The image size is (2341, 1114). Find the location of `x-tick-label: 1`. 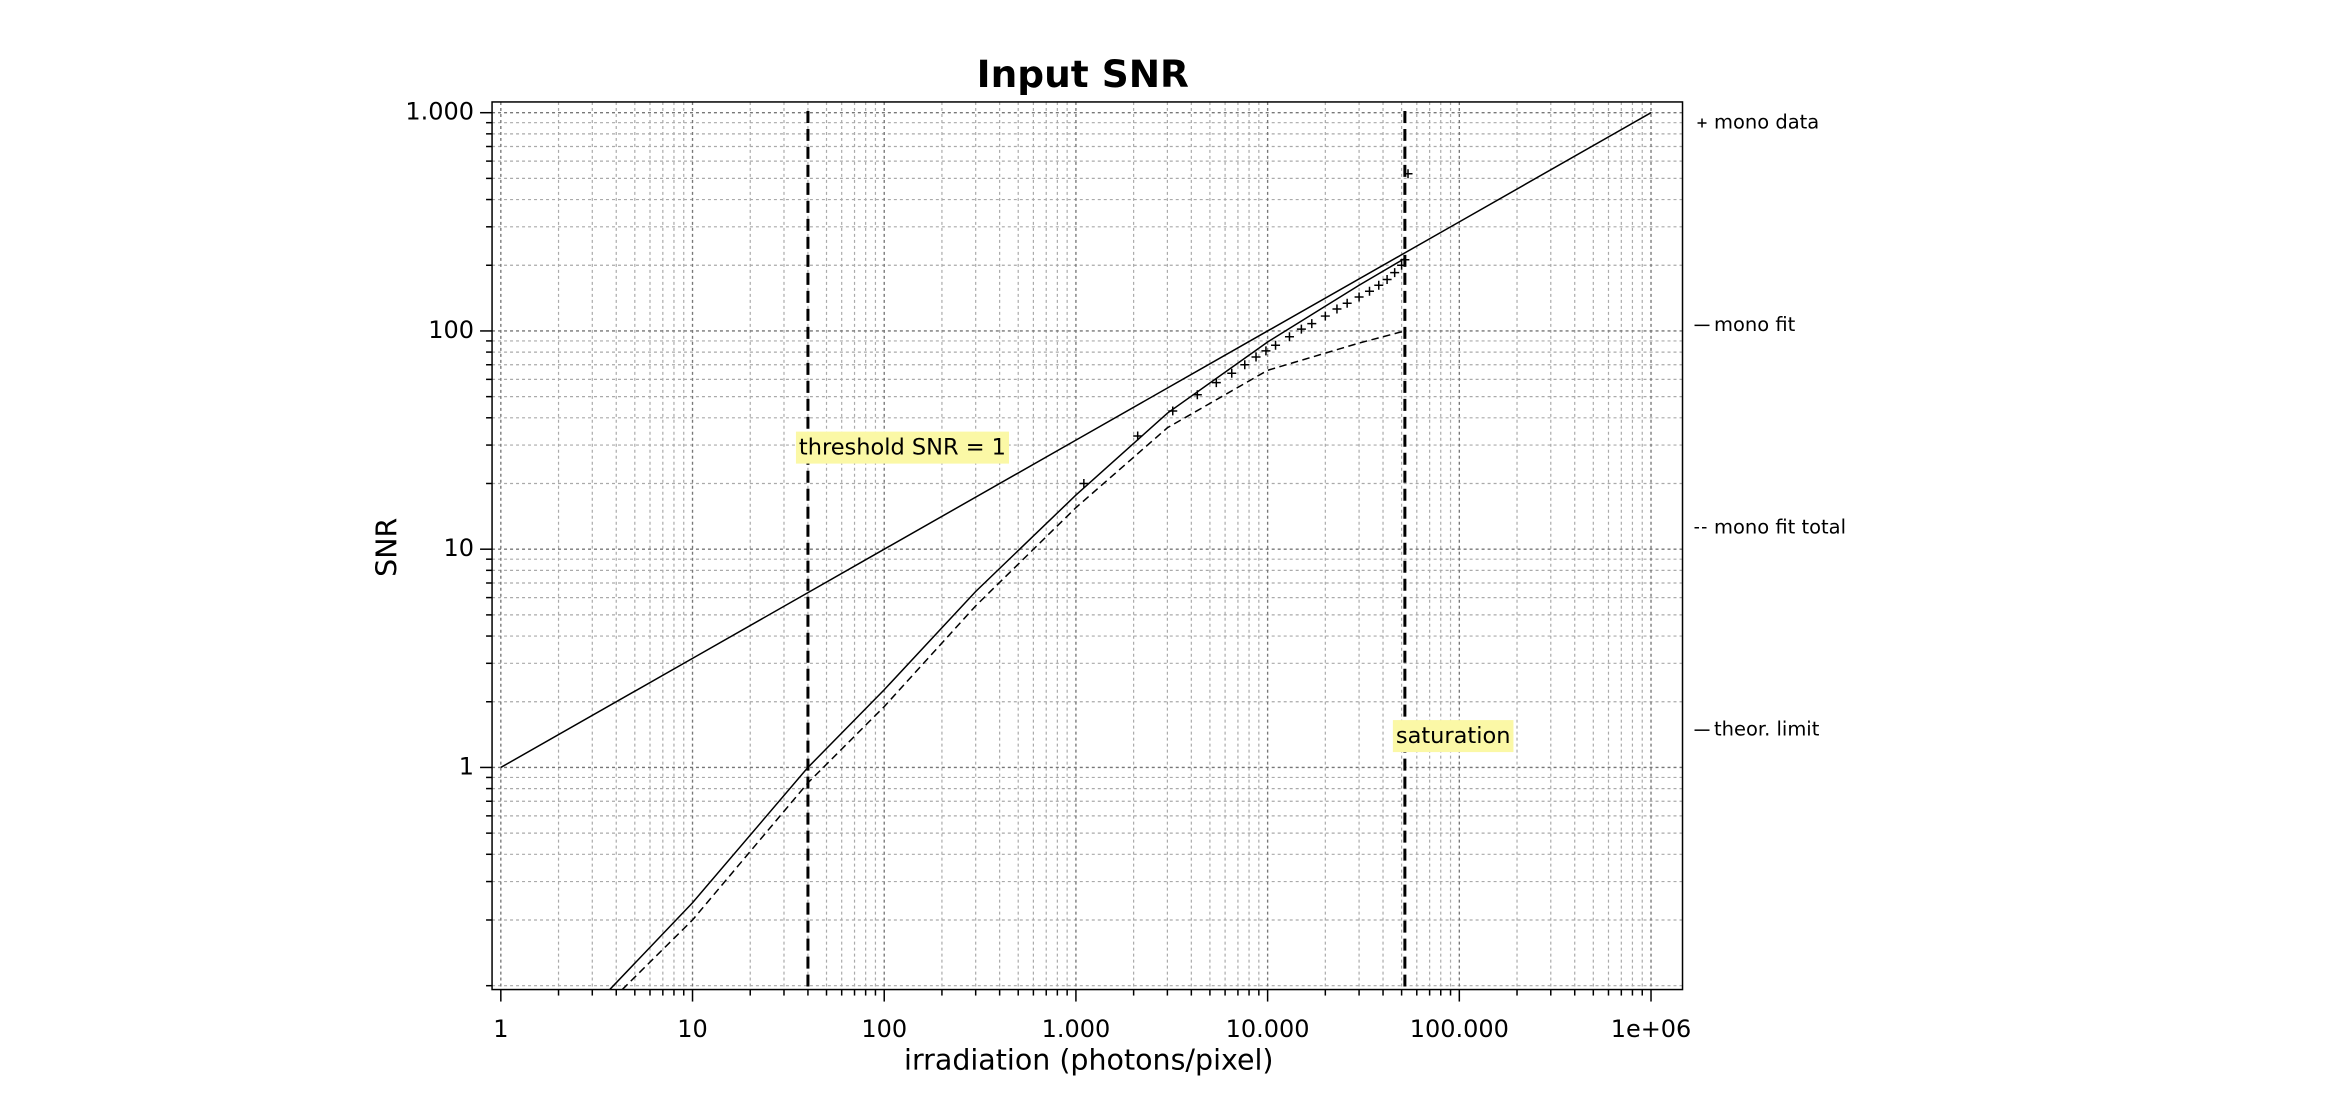

x-tick-label: 1 is located at coordinates (500, 1029).